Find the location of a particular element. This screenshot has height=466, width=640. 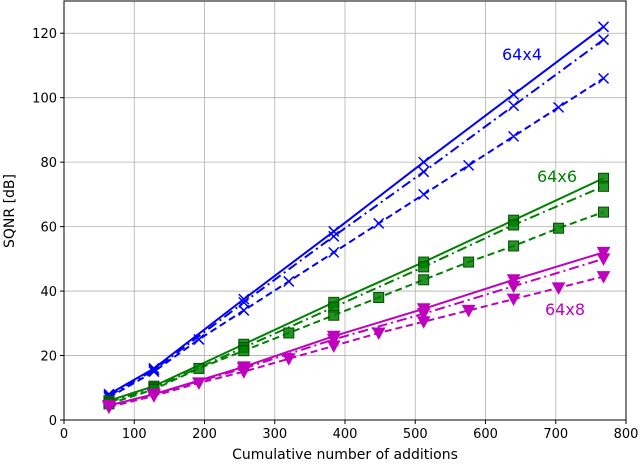

x-tick-label: 500 is located at coordinates (415, 434).